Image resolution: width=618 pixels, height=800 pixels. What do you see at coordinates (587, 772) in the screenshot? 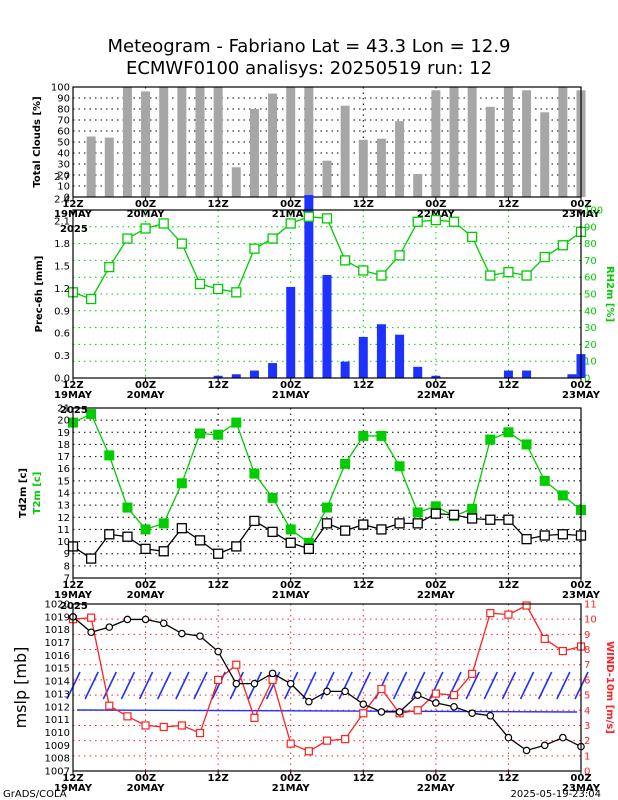
I see `wind-y-tick-label: 0` at bounding box center [587, 772].